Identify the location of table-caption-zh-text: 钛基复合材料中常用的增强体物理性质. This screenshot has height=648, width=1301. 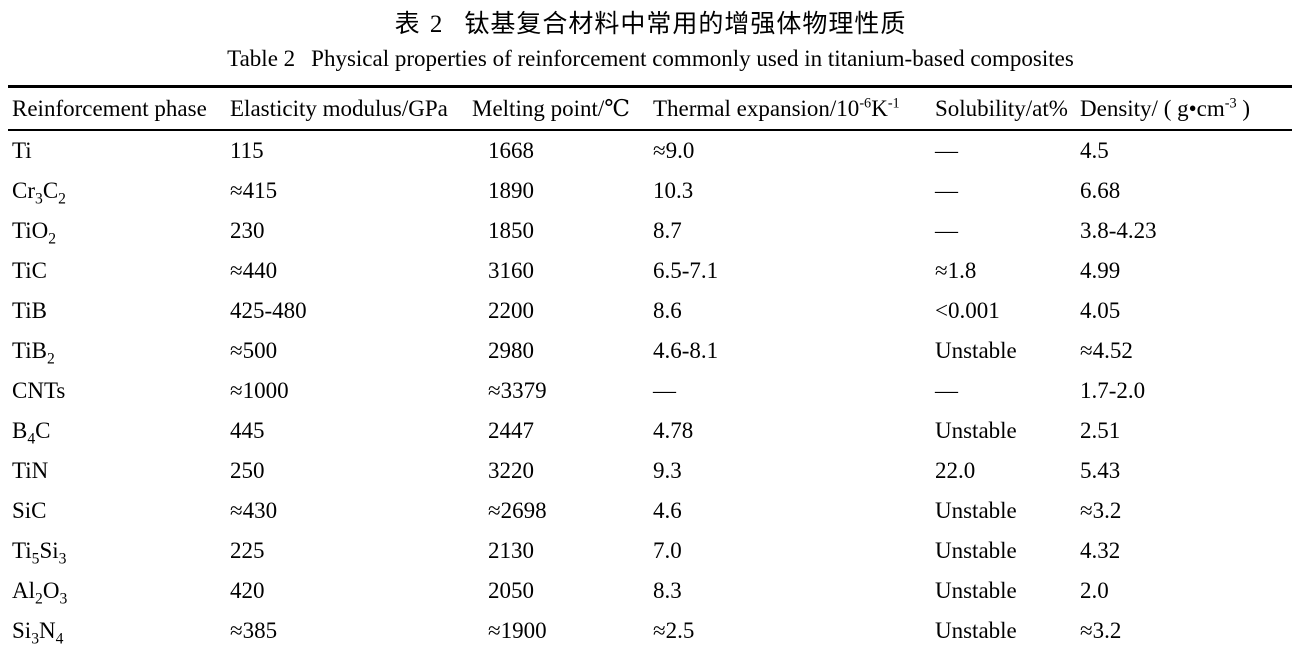
(685, 24).